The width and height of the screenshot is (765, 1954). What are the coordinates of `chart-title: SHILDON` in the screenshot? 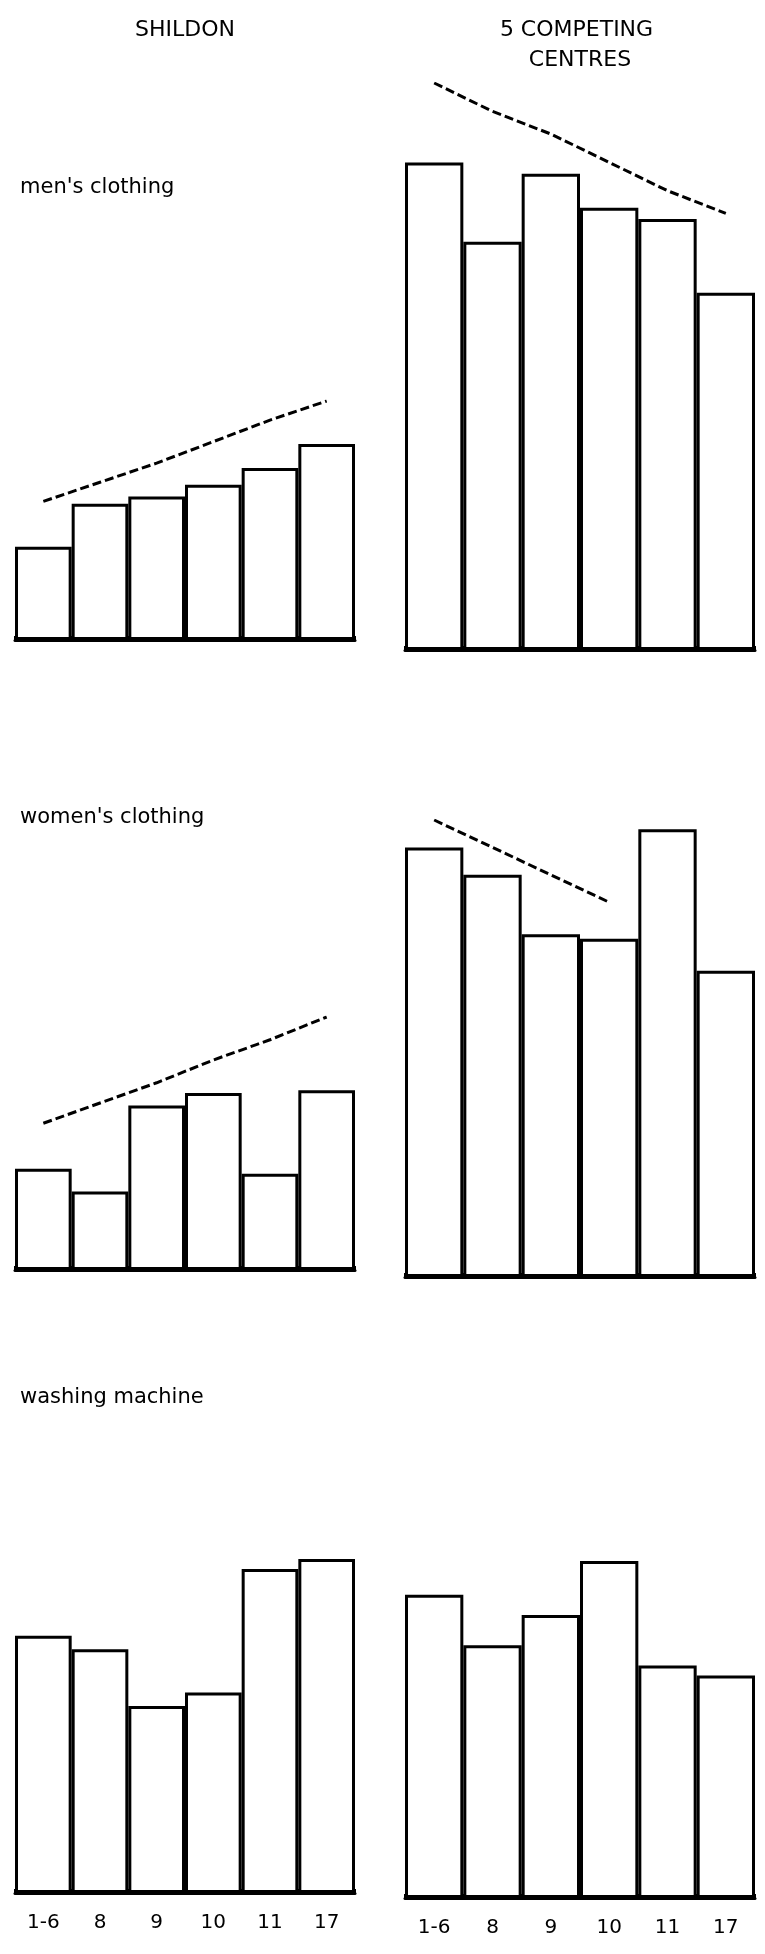 It's located at (185, 28).